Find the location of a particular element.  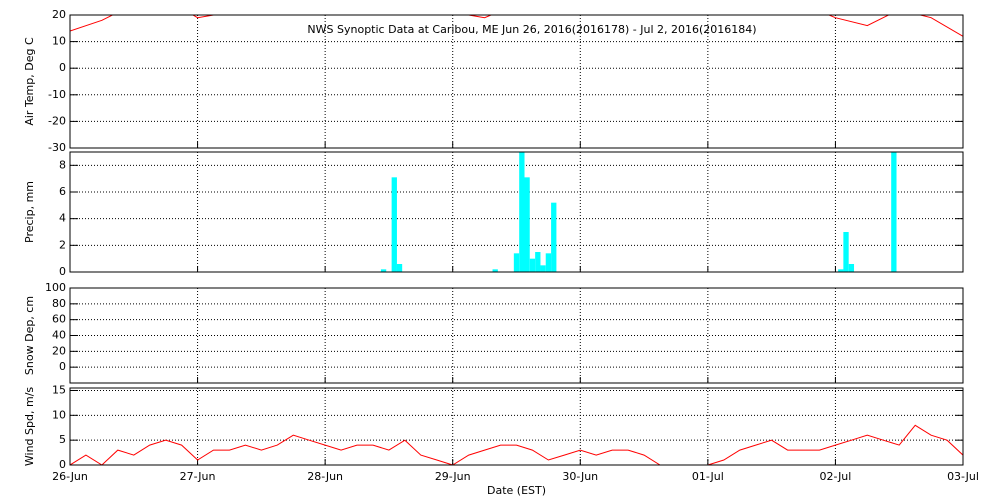

x-tick-label: 01-Jul is located at coordinates (708, 476).